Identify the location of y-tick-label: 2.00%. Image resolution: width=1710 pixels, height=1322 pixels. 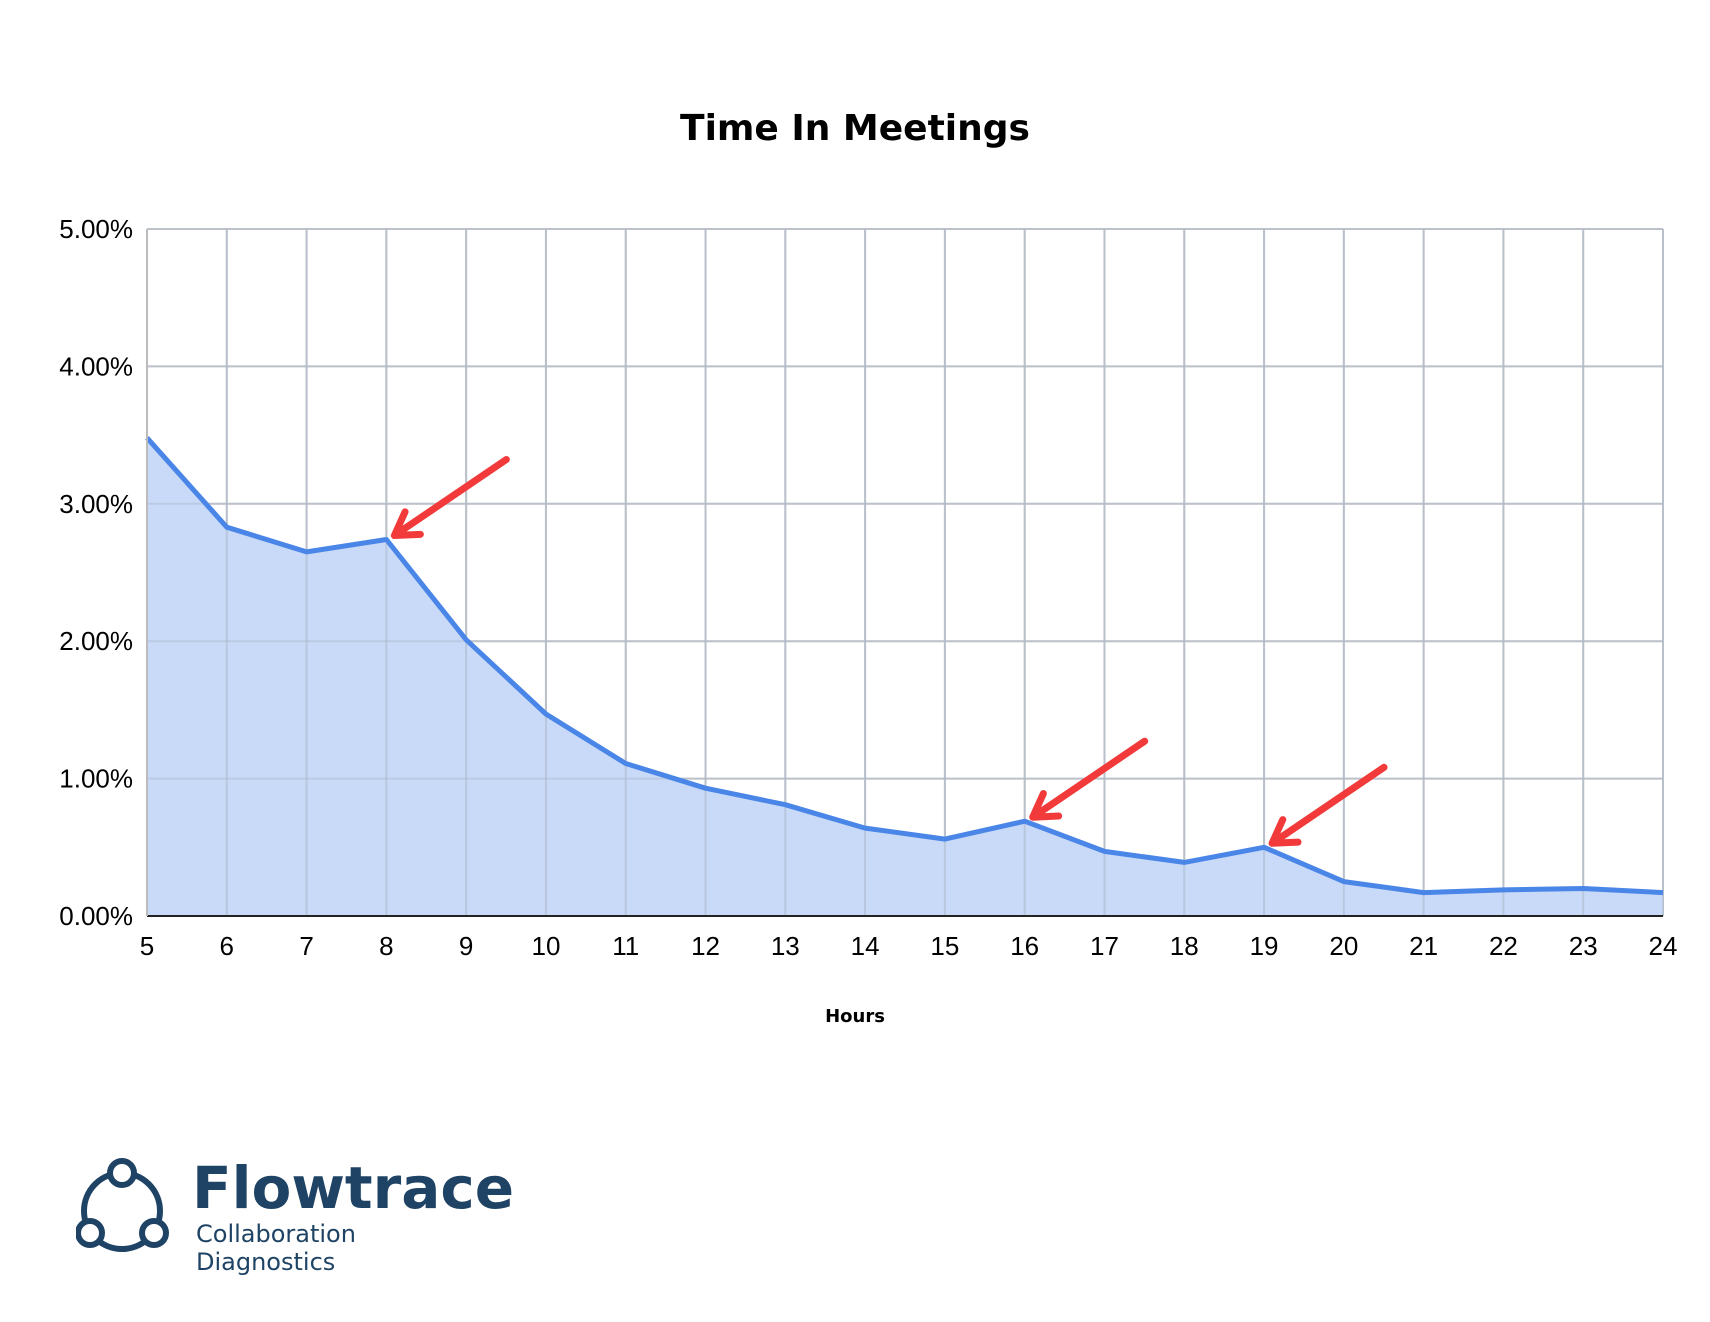
(96, 641).